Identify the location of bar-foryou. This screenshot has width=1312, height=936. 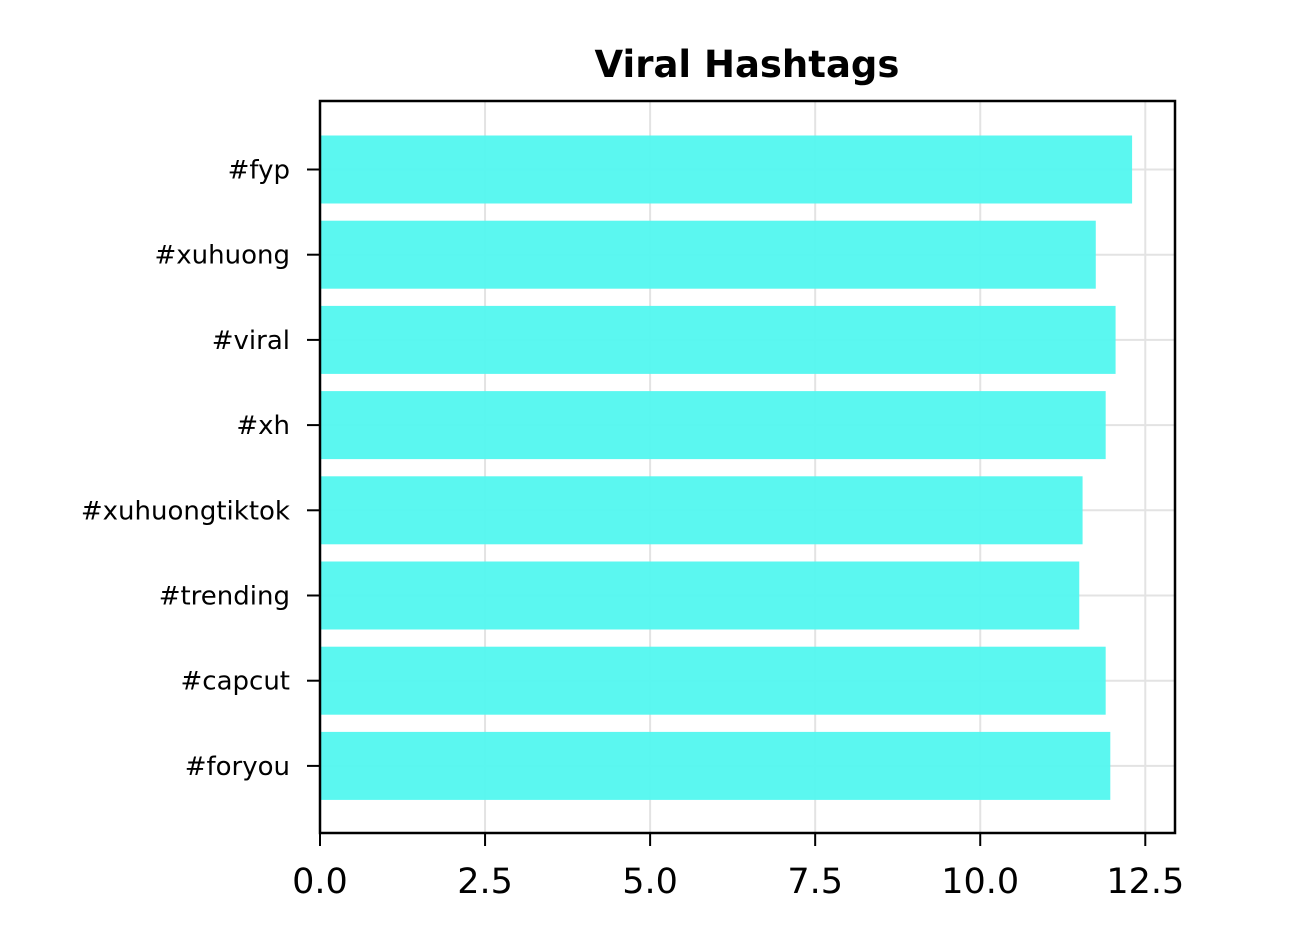
(715, 765).